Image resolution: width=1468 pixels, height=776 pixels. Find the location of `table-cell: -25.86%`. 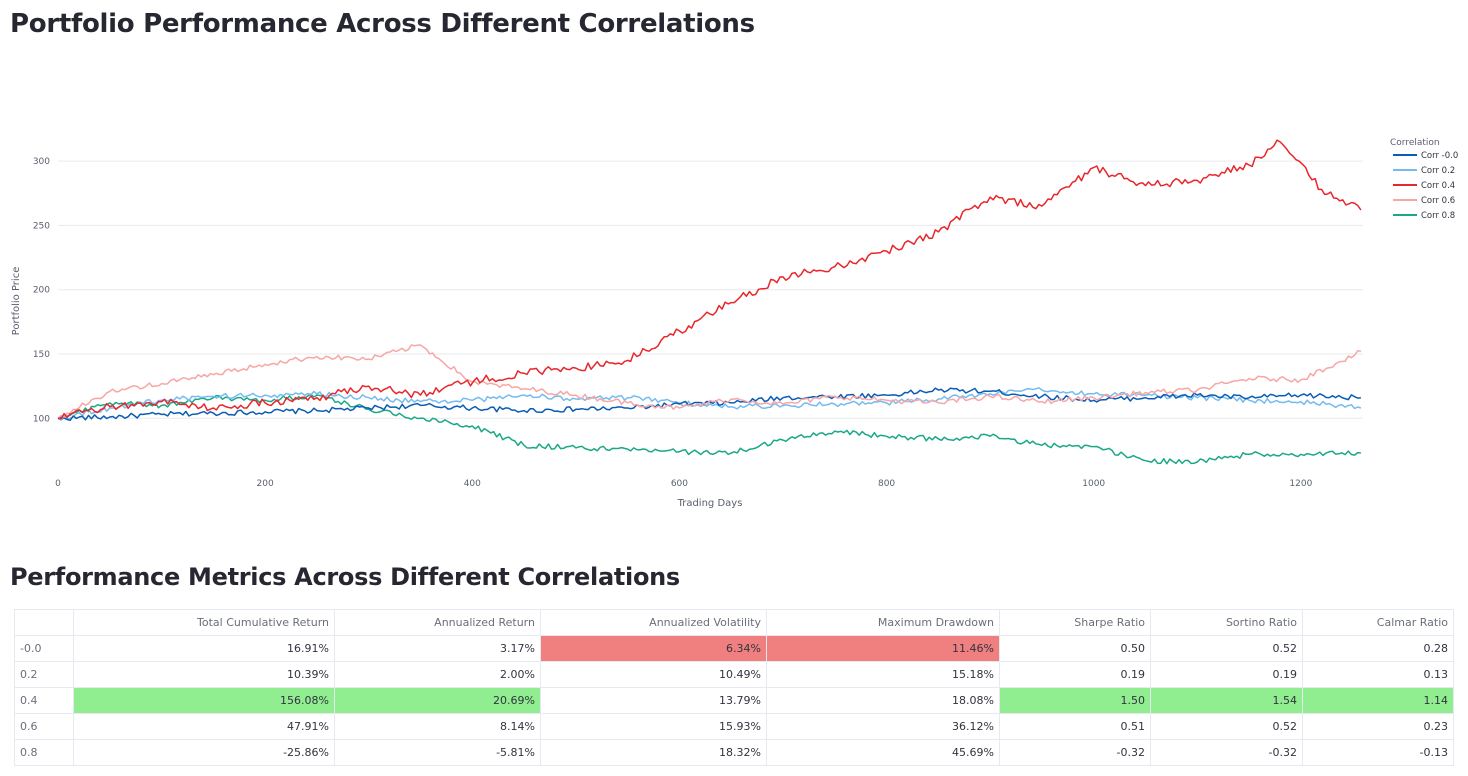

table-cell: -25.86% is located at coordinates (204, 752).